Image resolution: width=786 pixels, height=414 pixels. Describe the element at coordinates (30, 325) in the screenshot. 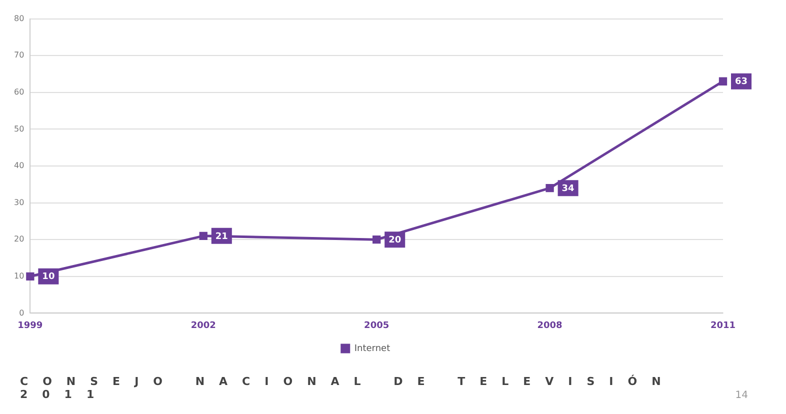

I see `x-tick-label: 1999` at that location.